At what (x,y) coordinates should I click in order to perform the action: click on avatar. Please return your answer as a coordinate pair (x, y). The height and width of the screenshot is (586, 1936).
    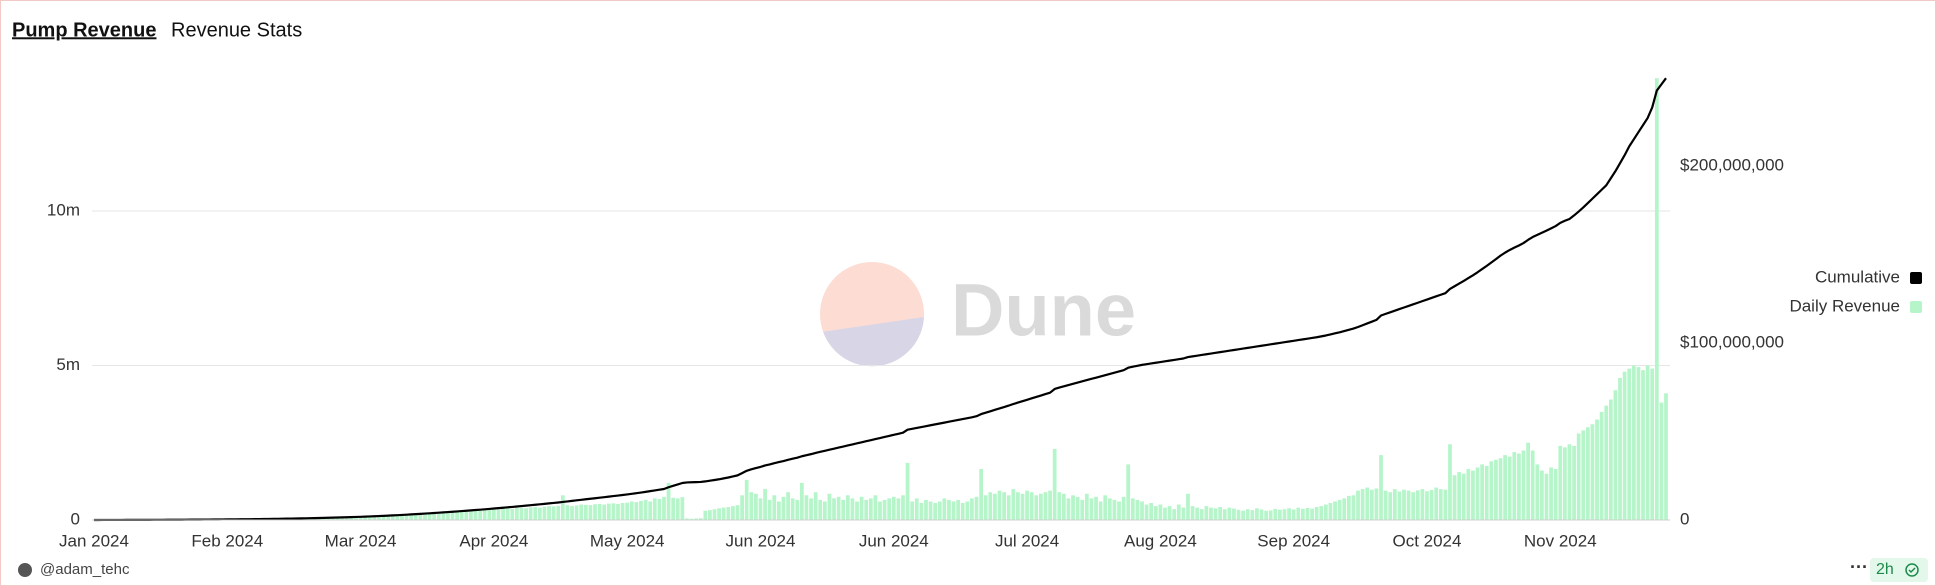
    Looking at the image, I should click on (25, 570).